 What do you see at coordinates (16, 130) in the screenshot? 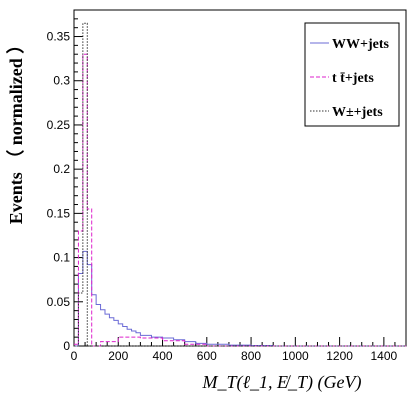
I see `y-axis-title: Events （ normalized ）` at bounding box center [16, 130].